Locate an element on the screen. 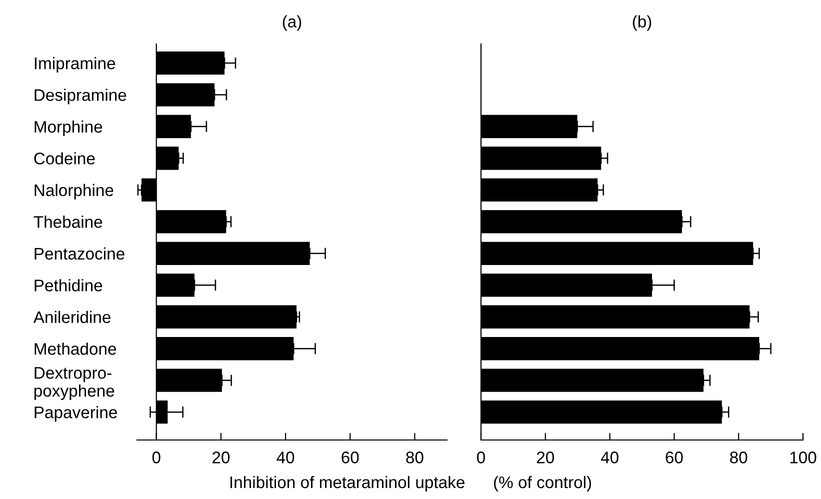 Image resolution: width=821 pixels, height=499 pixels. y-tick-label: Morphine is located at coordinates (68, 128).